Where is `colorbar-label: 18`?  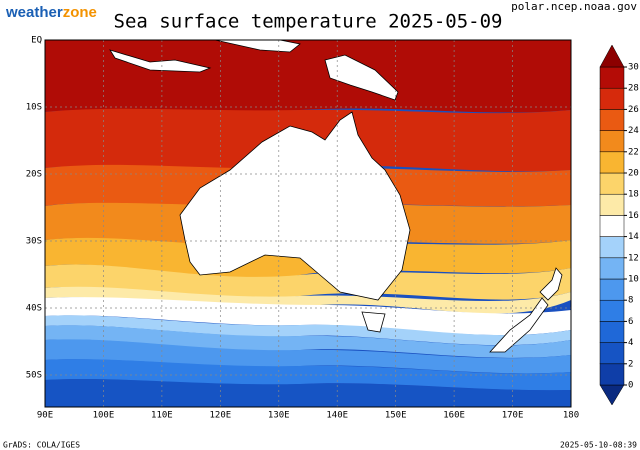
colorbar-label: 18 is located at coordinates (633, 195).